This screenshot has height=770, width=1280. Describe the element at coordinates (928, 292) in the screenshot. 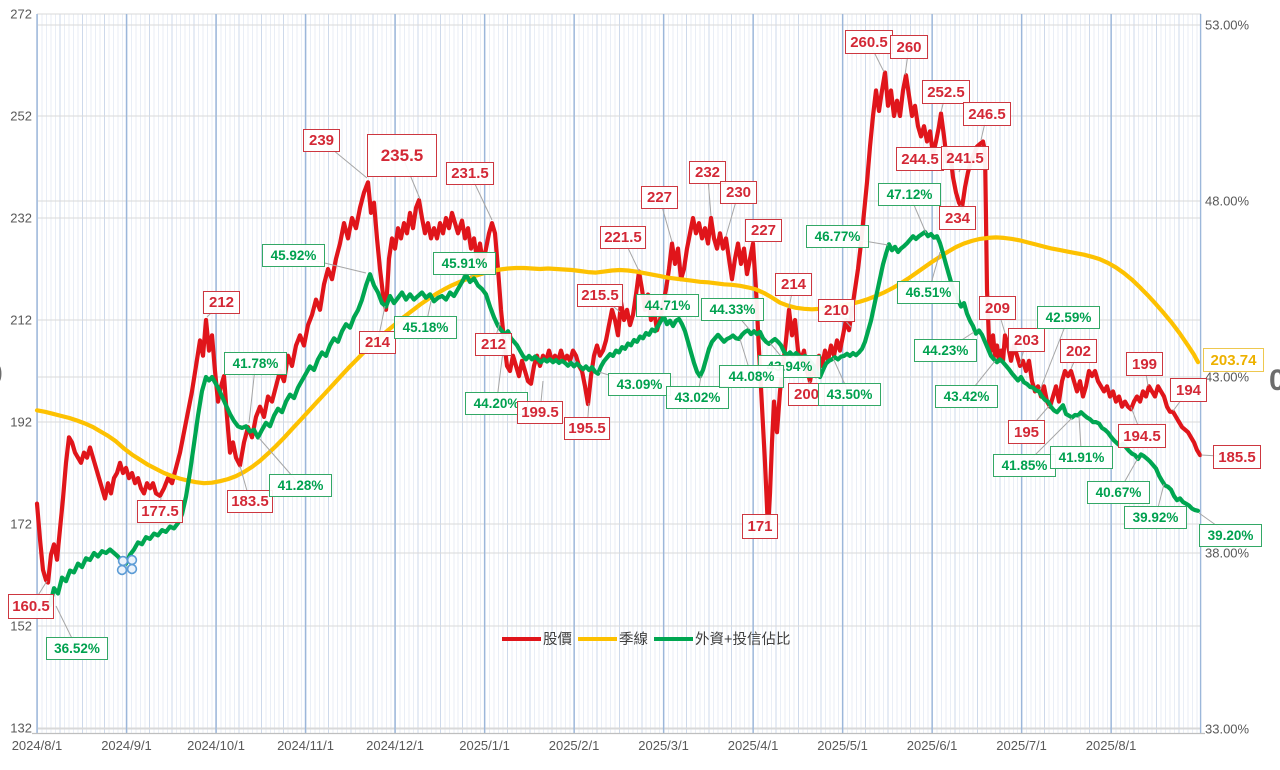

I see `data-label-46_51pct: 46.51%` at that location.